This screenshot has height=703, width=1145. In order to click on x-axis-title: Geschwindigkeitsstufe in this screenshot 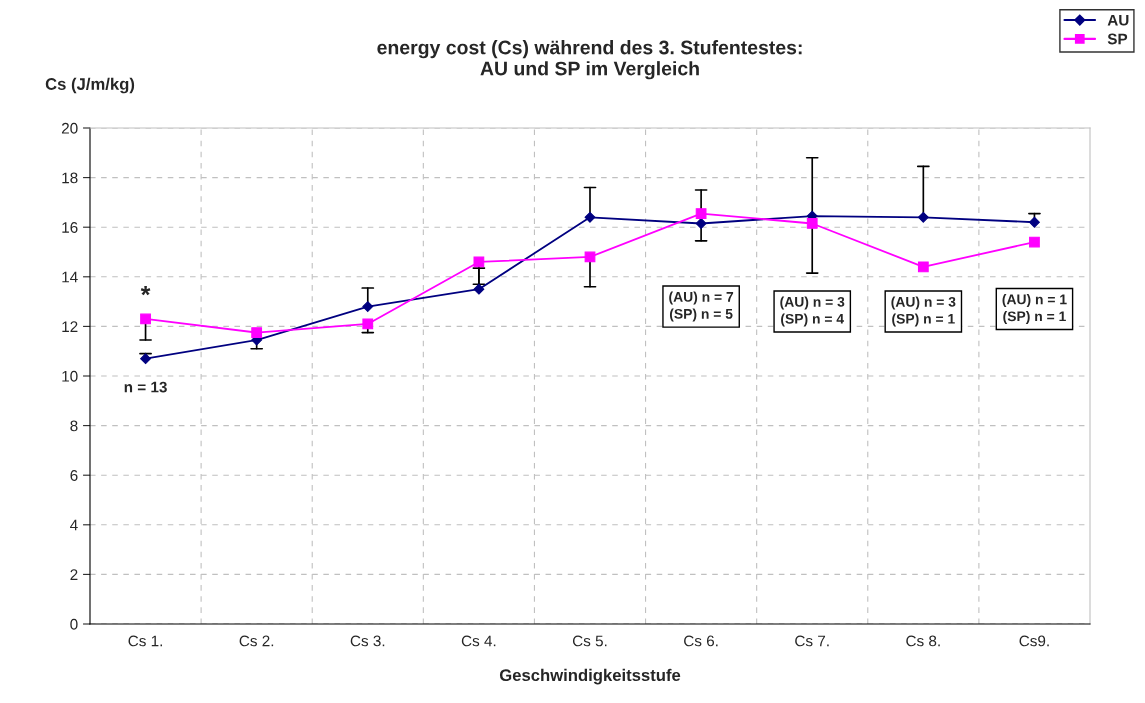, I will do `click(590, 676)`.